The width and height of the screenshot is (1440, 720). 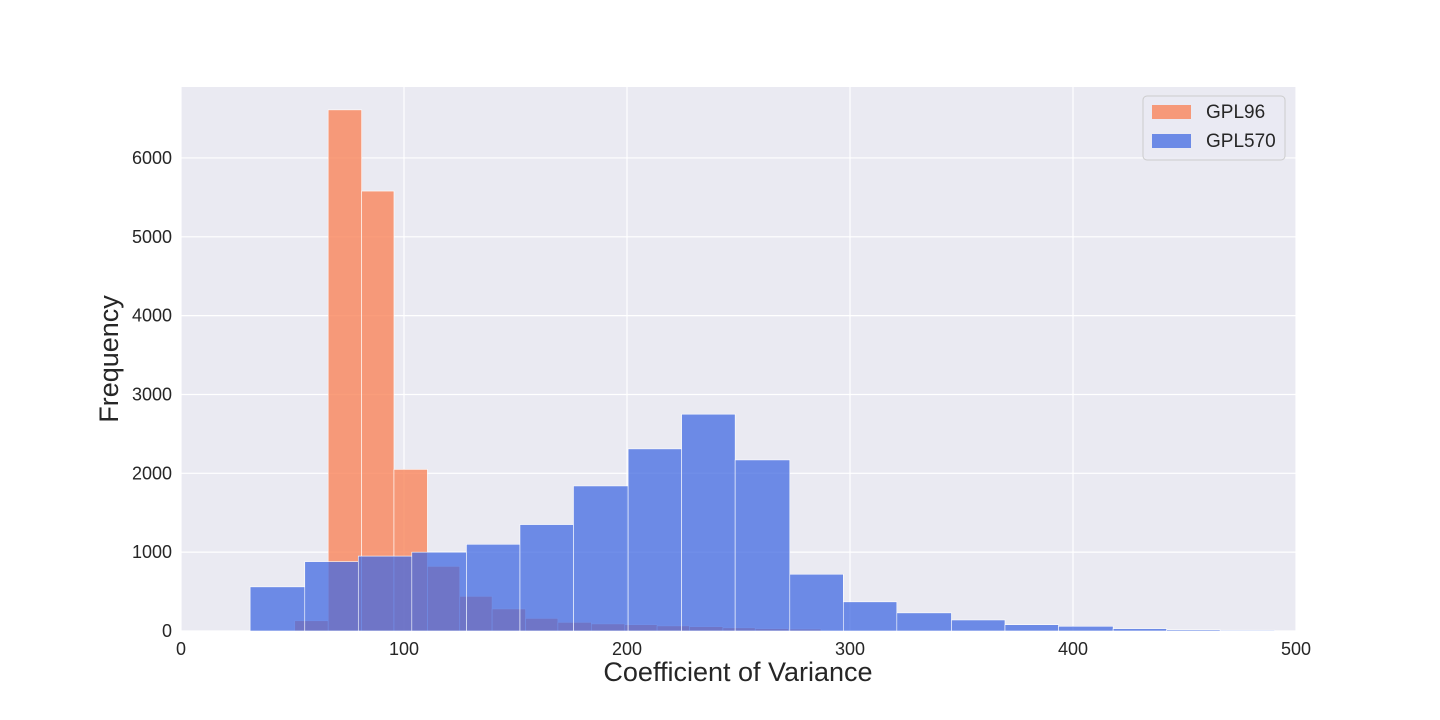 I want to click on legend: GPL96 GPL570, so click(x=1214, y=128).